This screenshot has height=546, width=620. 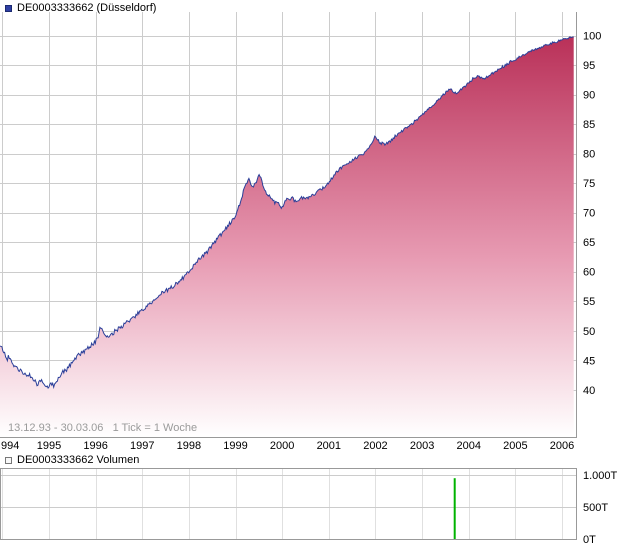 I want to click on volume-plot-border, so click(x=288, y=504).